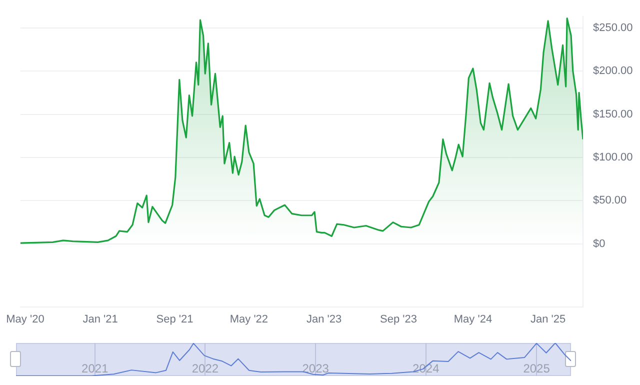  What do you see at coordinates (324, 320) in the screenshot?
I see `x-tick-label: Jan '23` at bounding box center [324, 320].